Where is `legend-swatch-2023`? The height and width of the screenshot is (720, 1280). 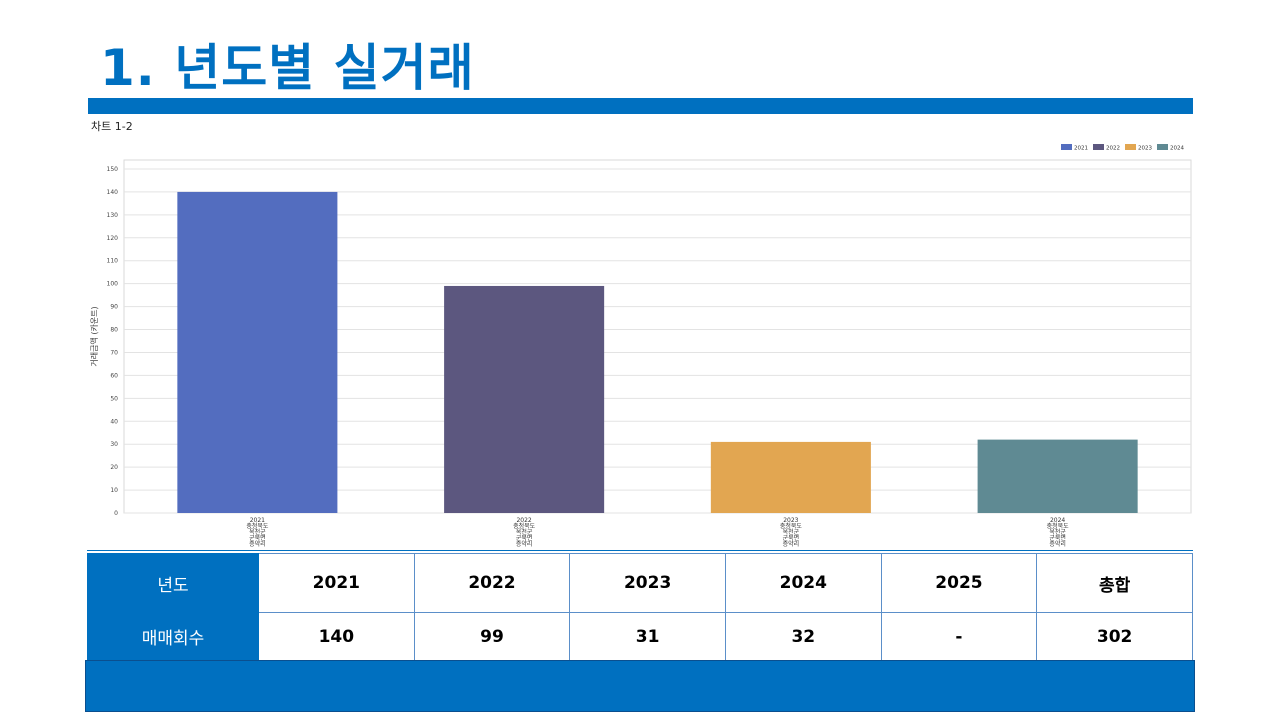
legend-swatch-2023 is located at coordinates (1130, 147).